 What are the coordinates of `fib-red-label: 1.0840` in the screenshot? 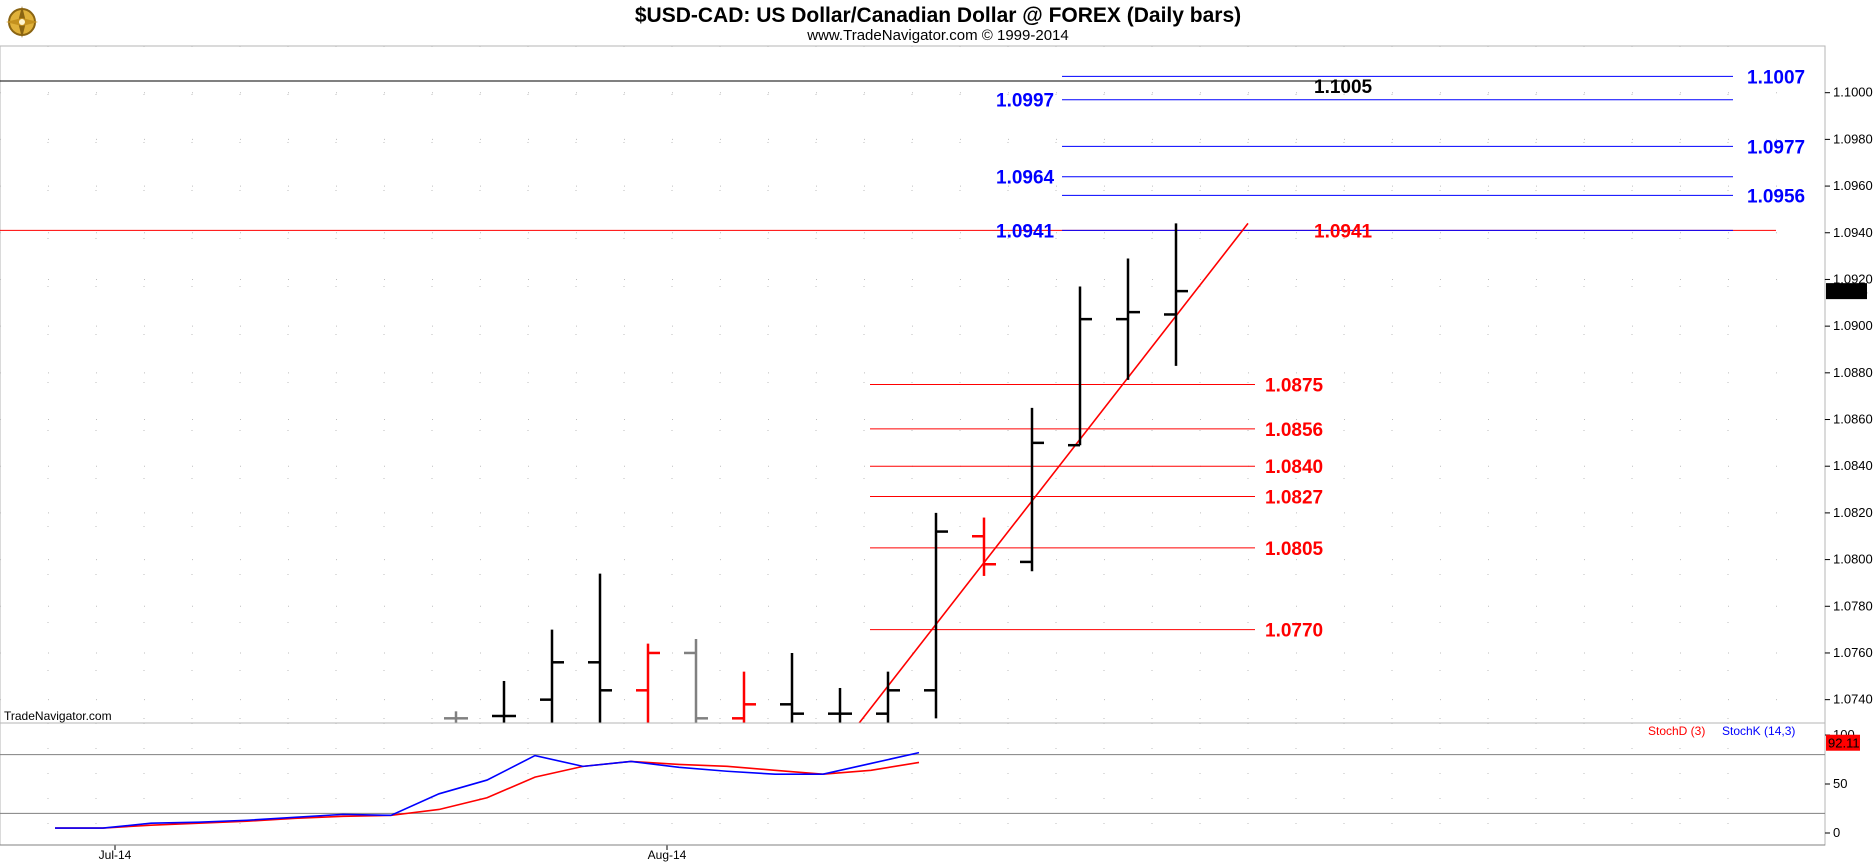 It's located at (1294, 467).